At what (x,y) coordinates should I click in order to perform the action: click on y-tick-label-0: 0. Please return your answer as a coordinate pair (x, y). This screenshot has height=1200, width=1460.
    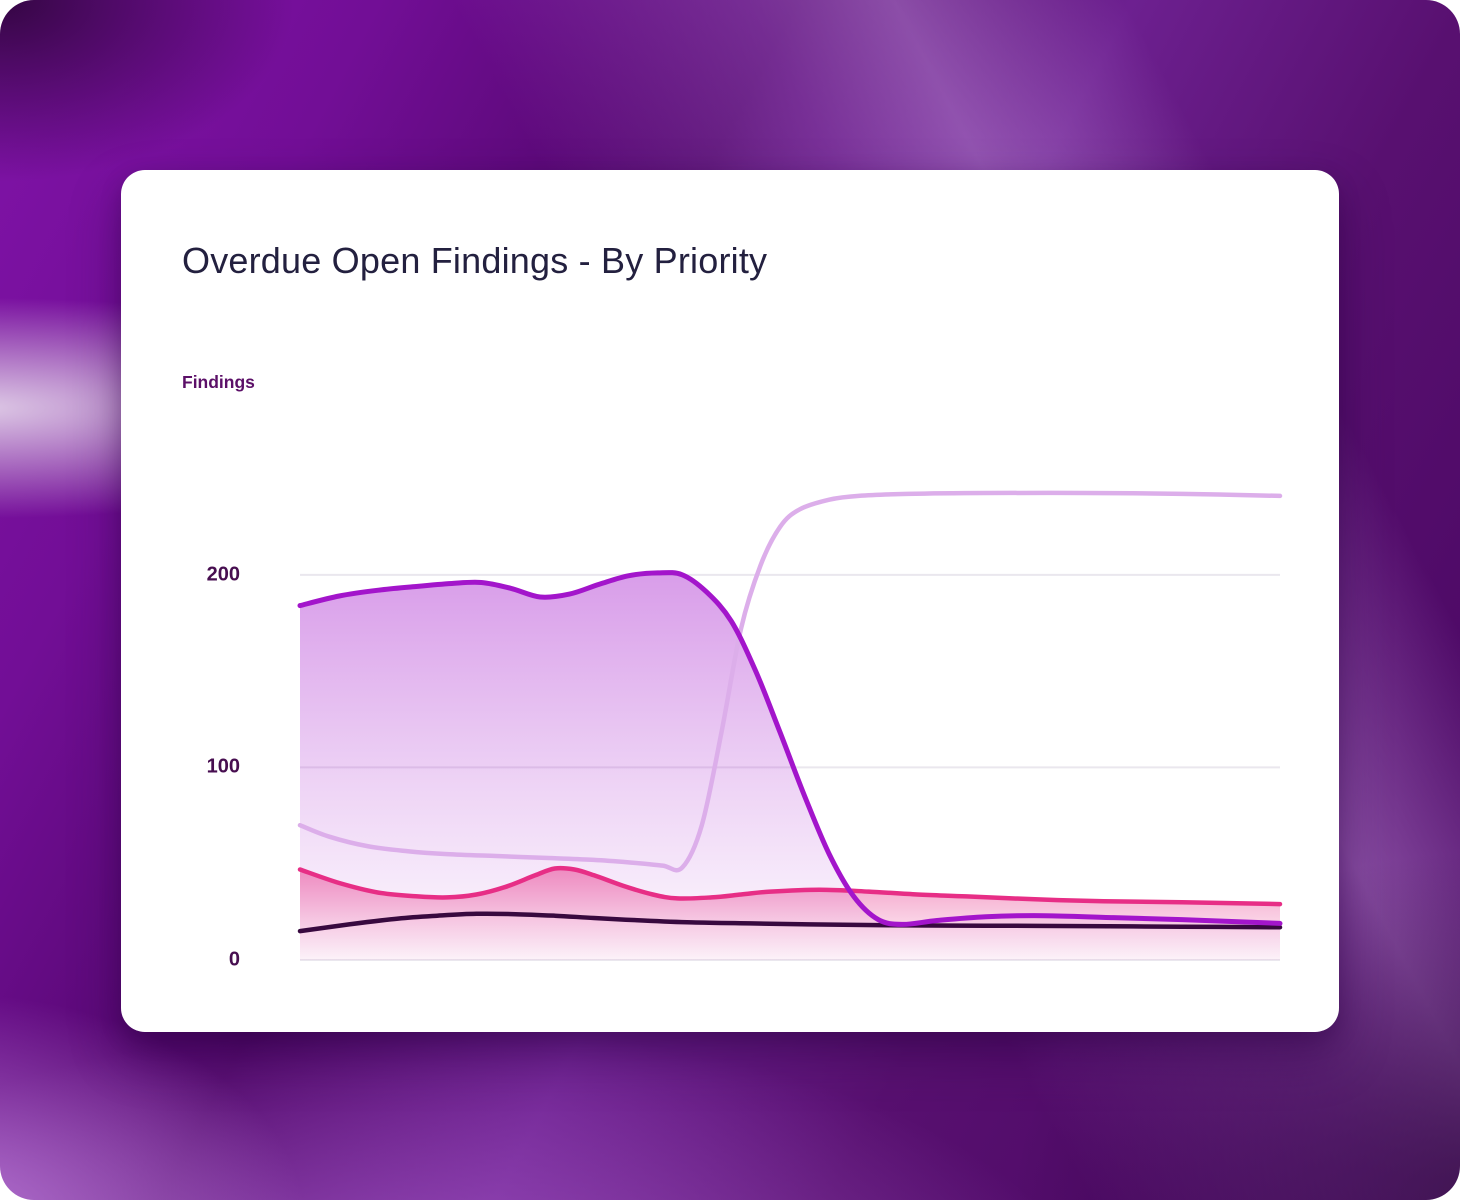
    Looking at the image, I should click on (234, 959).